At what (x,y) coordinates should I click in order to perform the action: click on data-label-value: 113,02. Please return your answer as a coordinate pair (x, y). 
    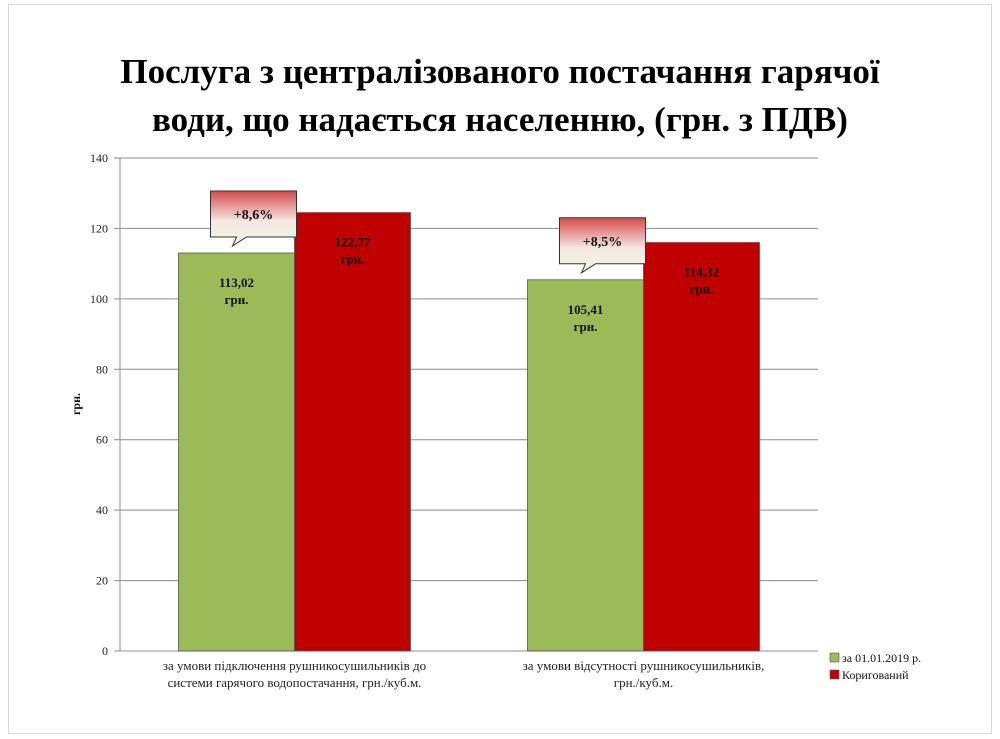
    Looking at the image, I should click on (236, 282).